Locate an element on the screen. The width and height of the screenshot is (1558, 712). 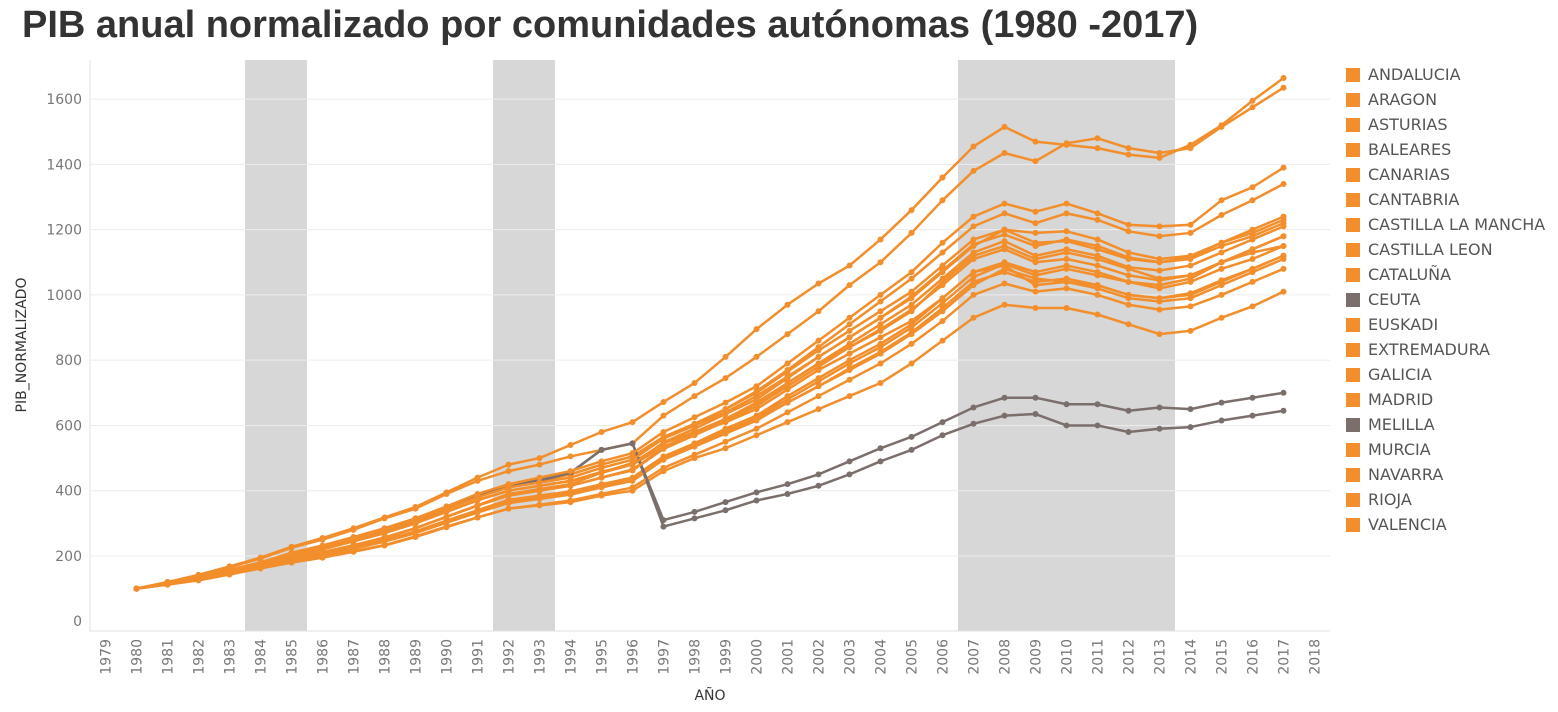
y-tick-label: 0 is located at coordinates (77, 622).